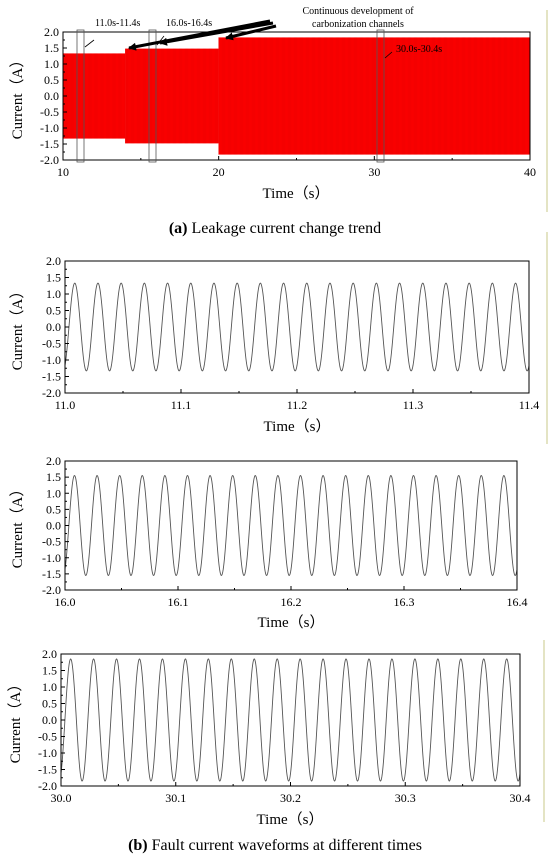 Image resolution: width=550 pixels, height=864 pixels. What do you see at coordinates (520, 798) in the screenshot?
I see `x-tick-label: 30.4` at bounding box center [520, 798].